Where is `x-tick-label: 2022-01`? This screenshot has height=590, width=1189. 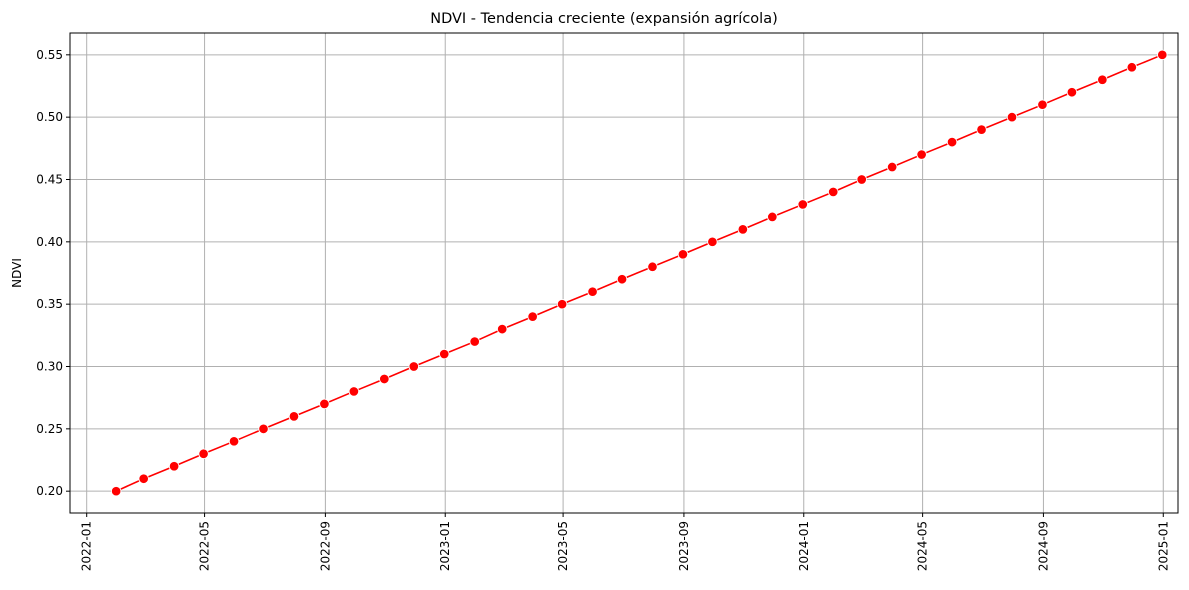
x-tick-label: 2022-01 is located at coordinates (87, 546).